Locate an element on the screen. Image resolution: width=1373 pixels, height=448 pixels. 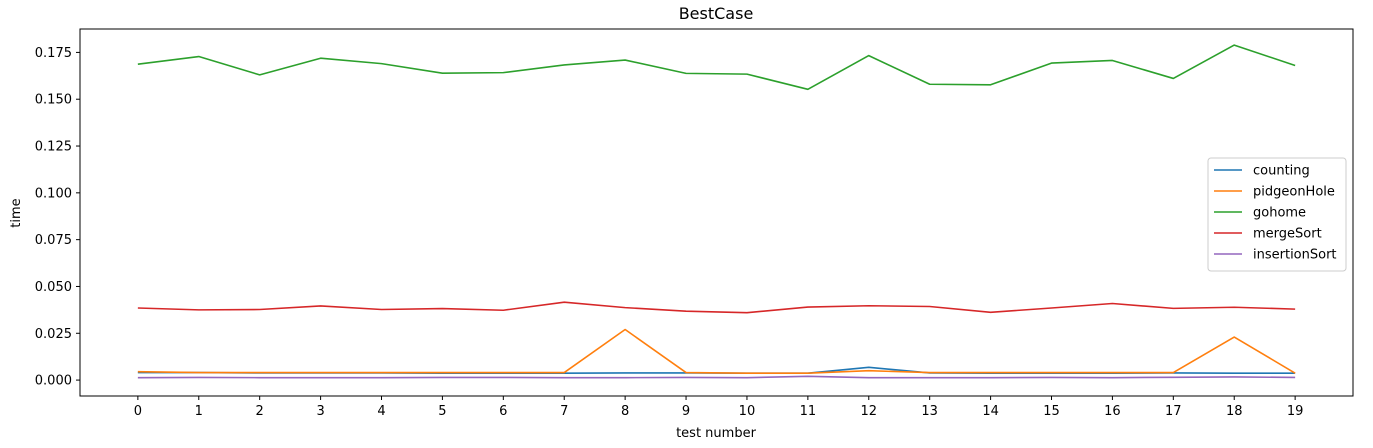
x-tick-label: 7 is located at coordinates (564, 411).